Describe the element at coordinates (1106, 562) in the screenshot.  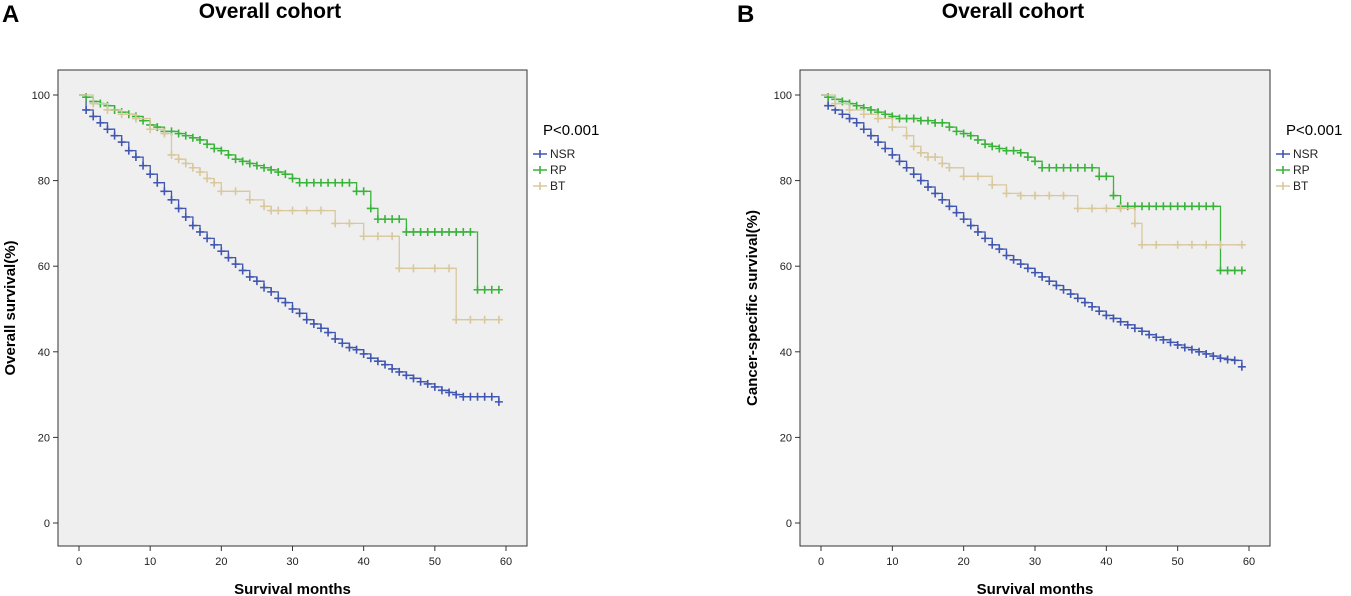
I see `x-tick-label: 40` at that location.